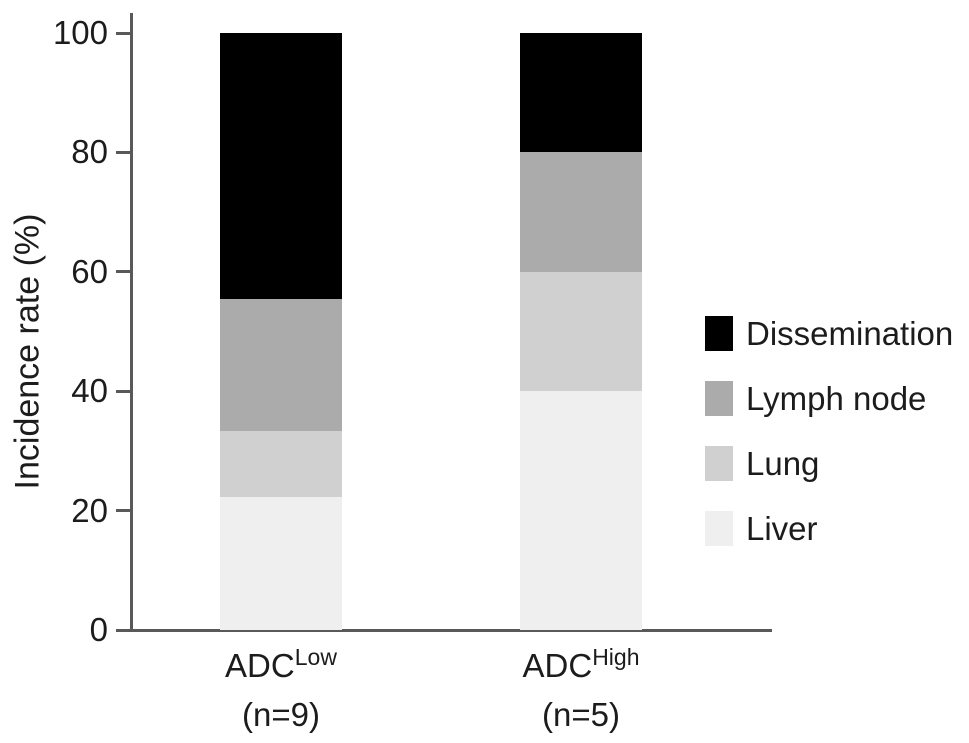 The height and width of the screenshot is (743, 969). What do you see at coordinates (89, 271) in the screenshot?
I see `y-tick-label-60: 60` at bounding box center [89, 271].